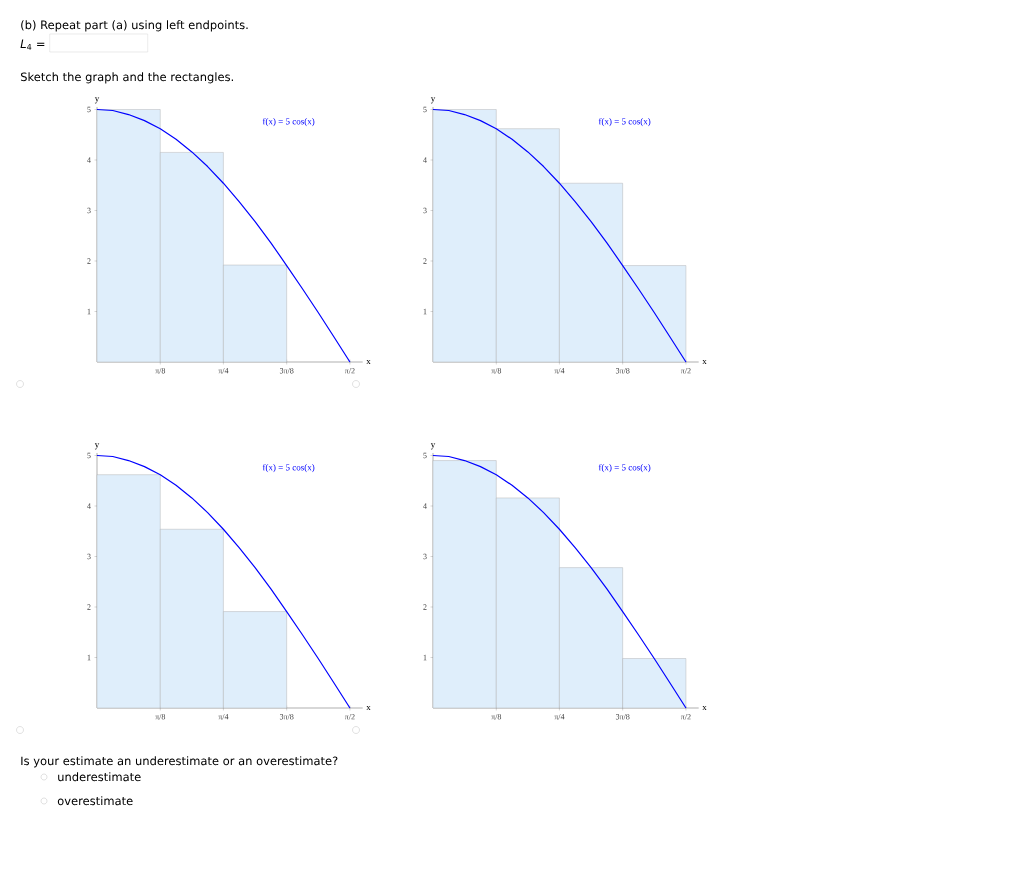 The width and height of the screenshot is (1024, 896). Describe the element at coordinates (126, 78) in the screenshot. I see `text: Sketch the graph and the rectangles.` at that location.